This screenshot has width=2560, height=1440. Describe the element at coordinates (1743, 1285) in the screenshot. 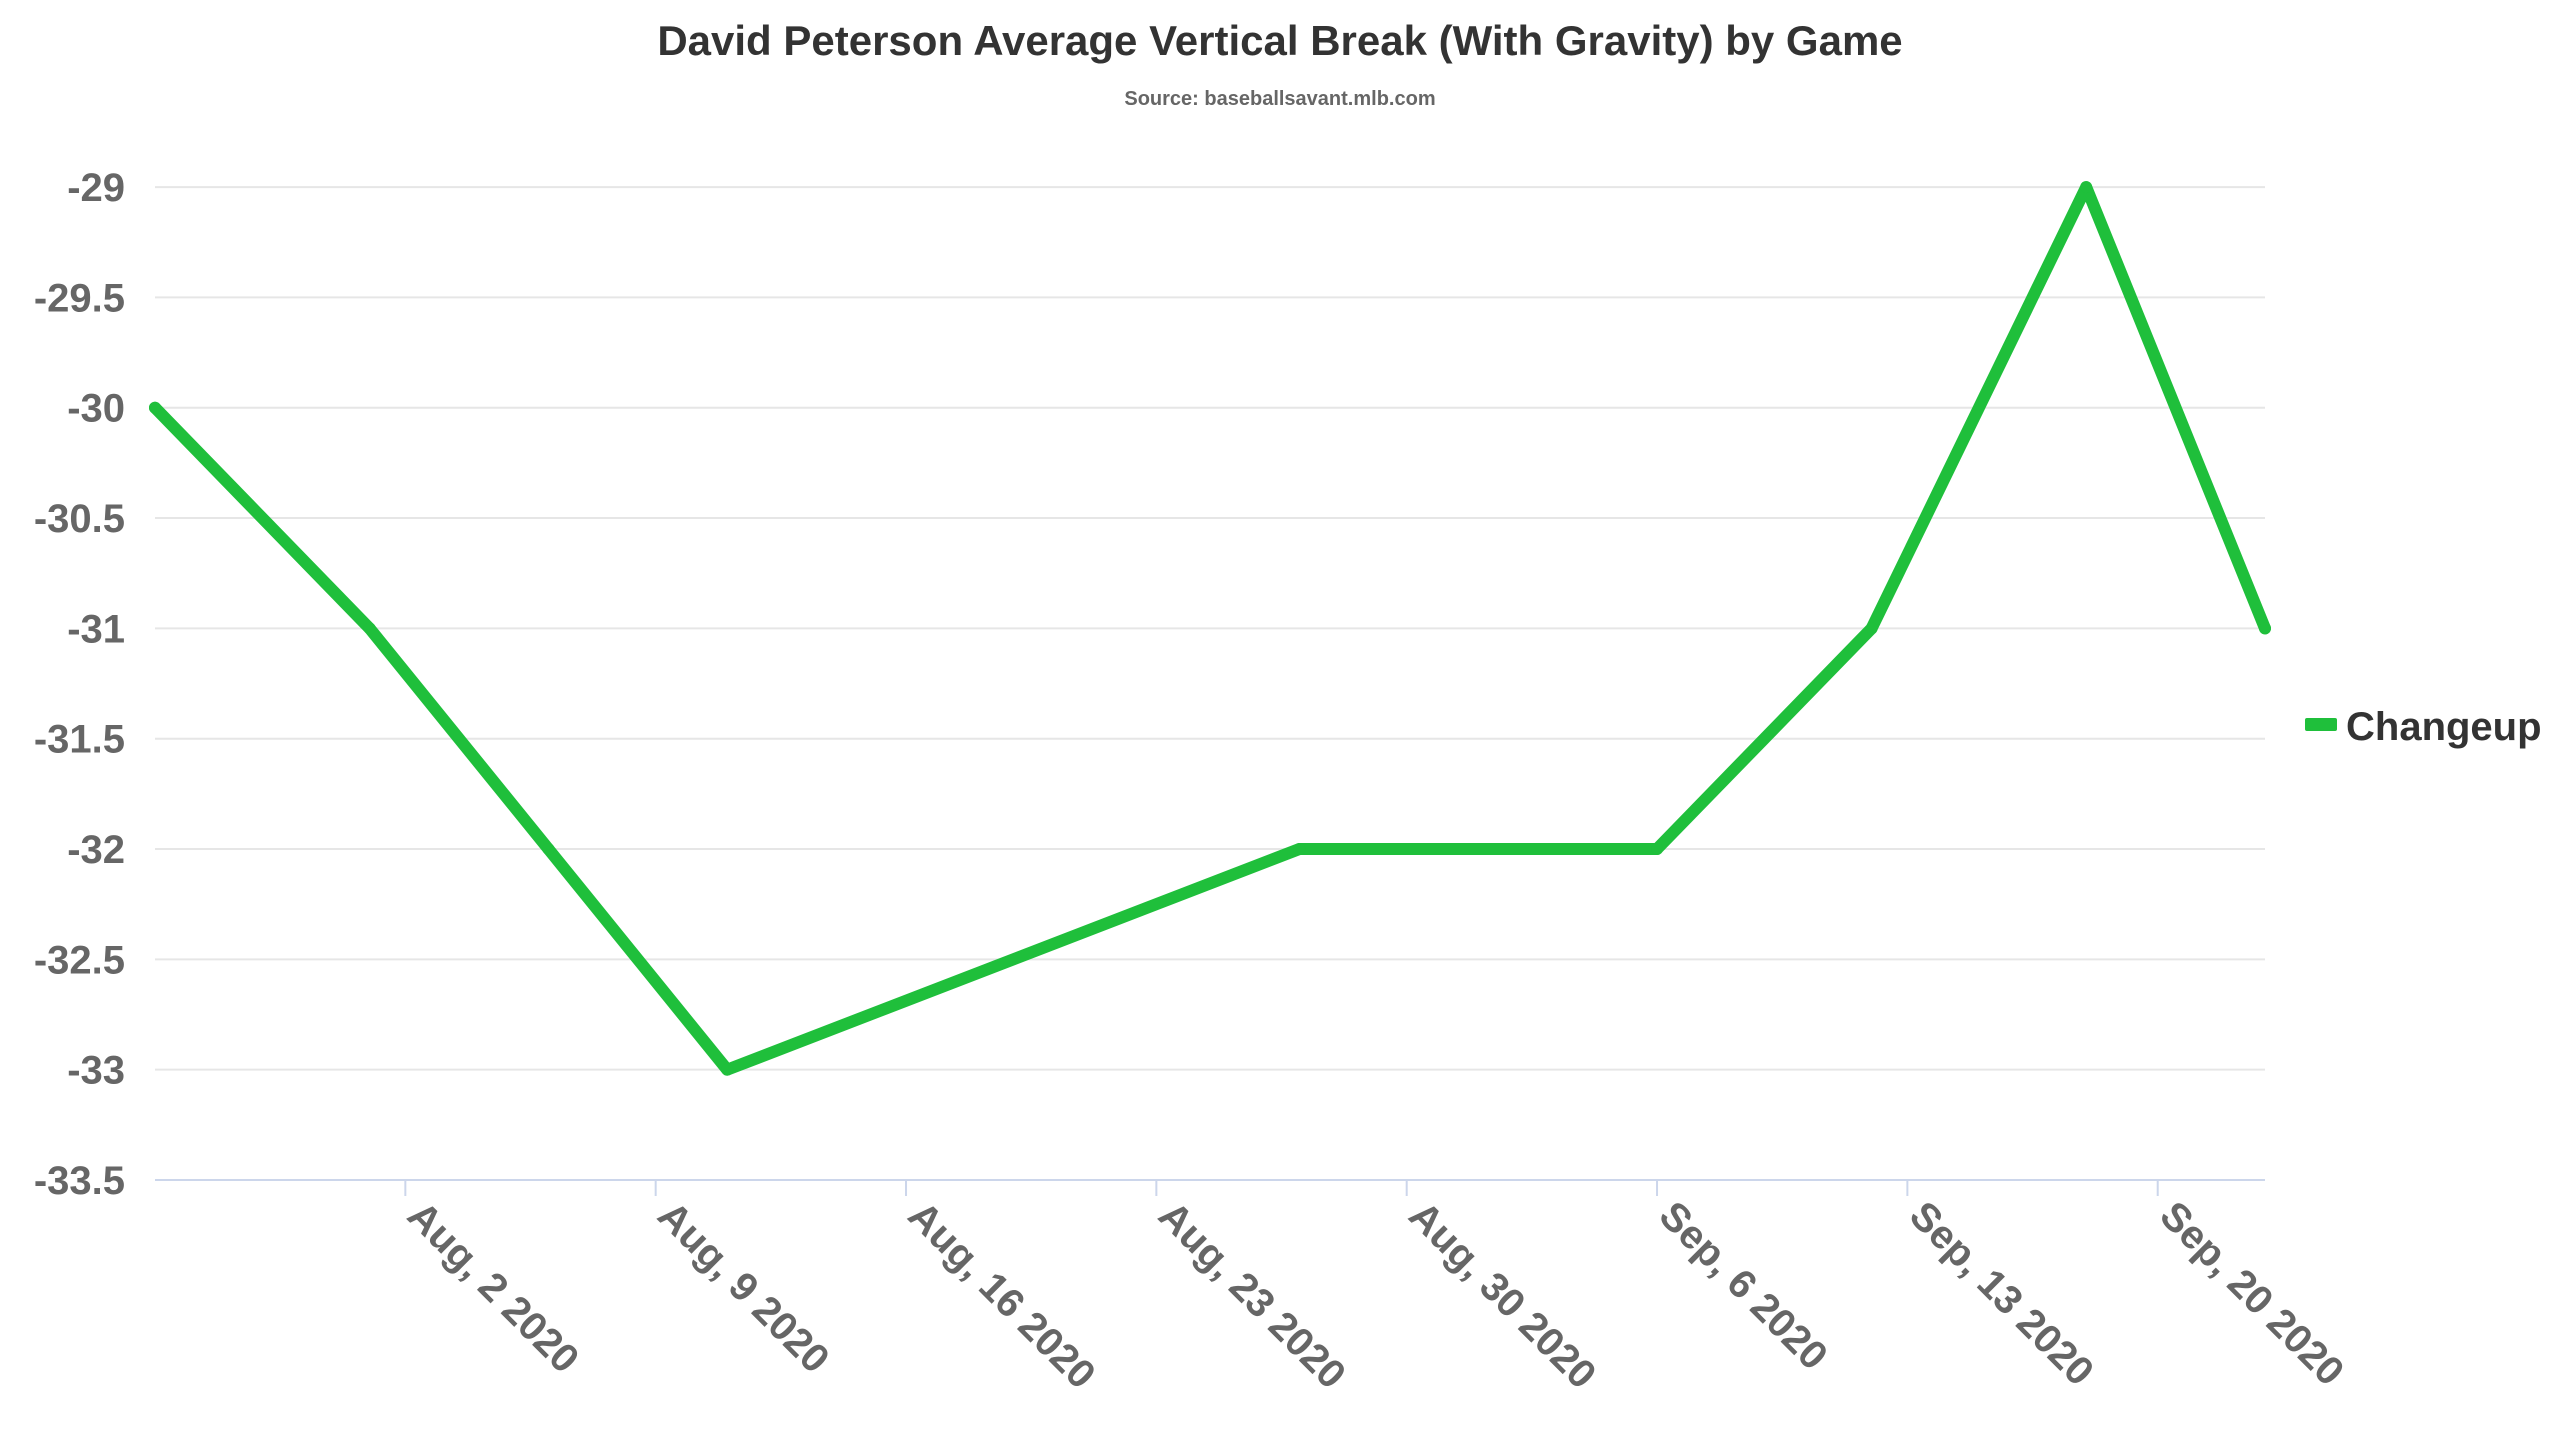

I see `x-tick-label: Sep, 6 2020` at that location.